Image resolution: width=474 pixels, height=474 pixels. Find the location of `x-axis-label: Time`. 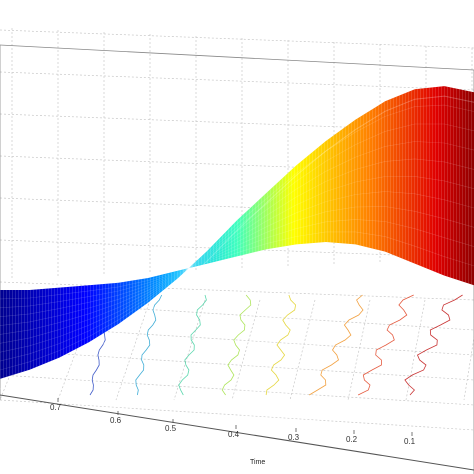

x-axis-label: Time is located at coordinates (257, 462).